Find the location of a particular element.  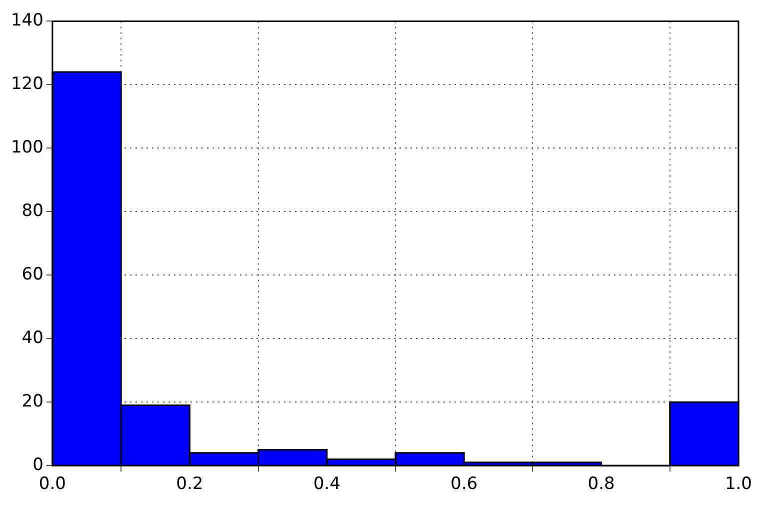

x-tick-label: 0.0 is located at coordinates (52, 484).